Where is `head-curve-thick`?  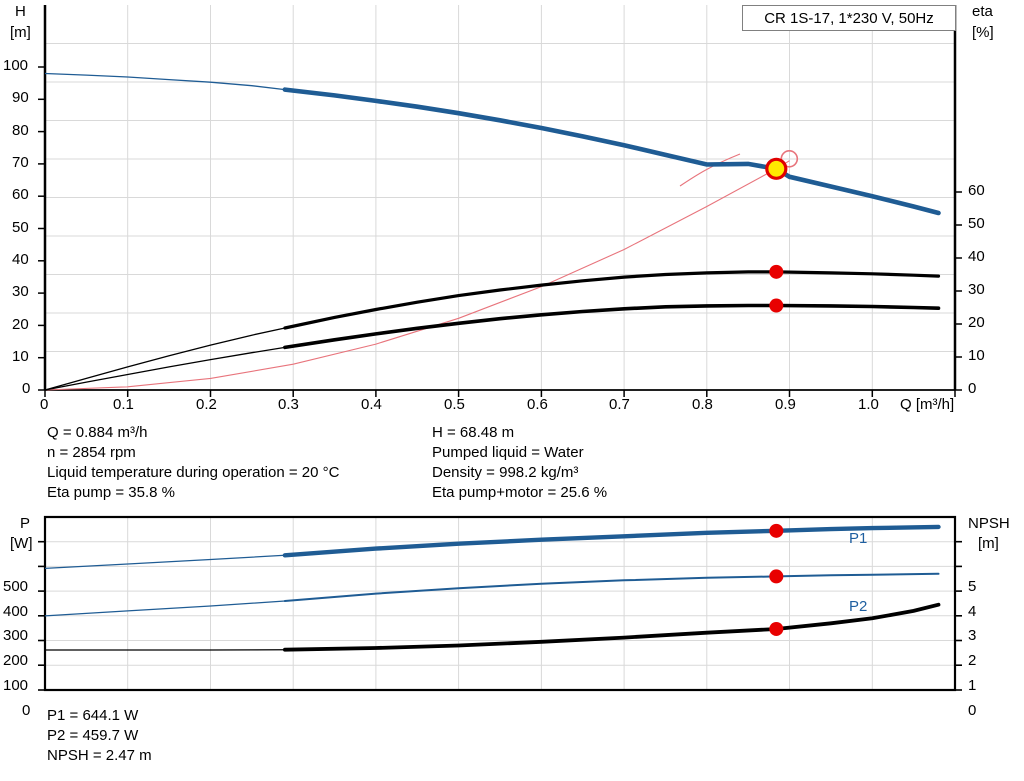 head-curve-thick is located at coordinates (611, 151).